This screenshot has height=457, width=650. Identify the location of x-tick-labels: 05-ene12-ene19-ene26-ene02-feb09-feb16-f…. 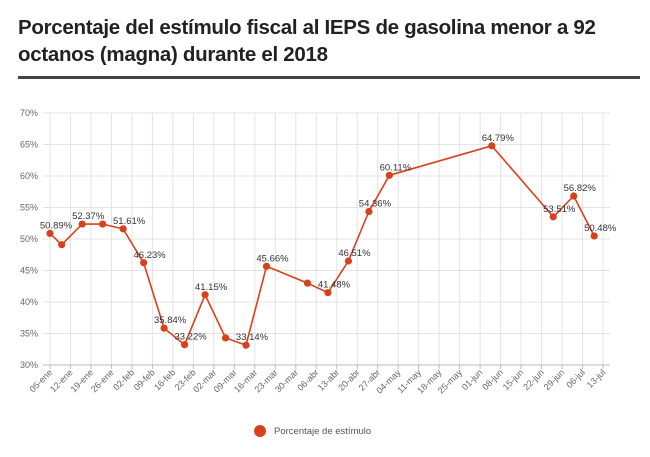
(318, 381).